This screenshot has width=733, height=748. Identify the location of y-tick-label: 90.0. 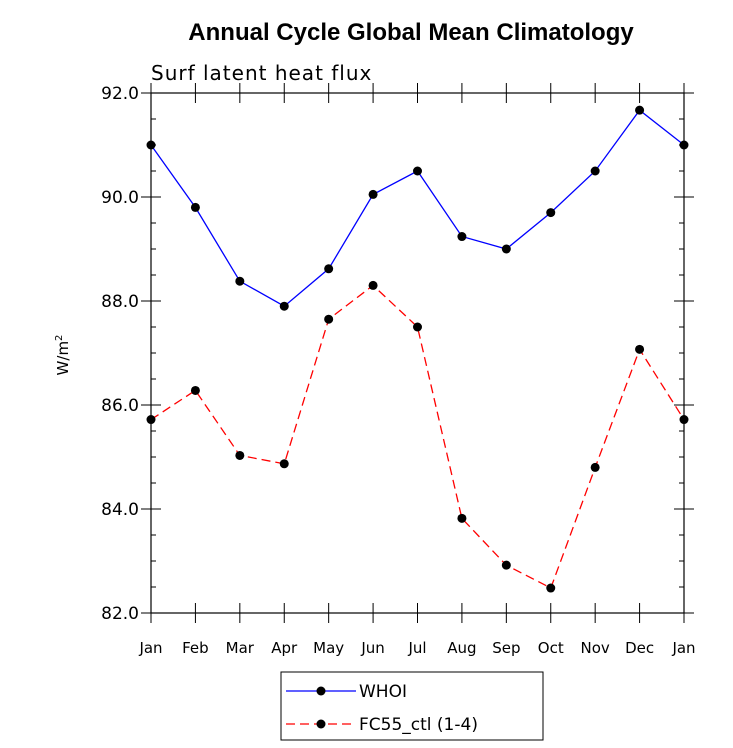
(120, 198).